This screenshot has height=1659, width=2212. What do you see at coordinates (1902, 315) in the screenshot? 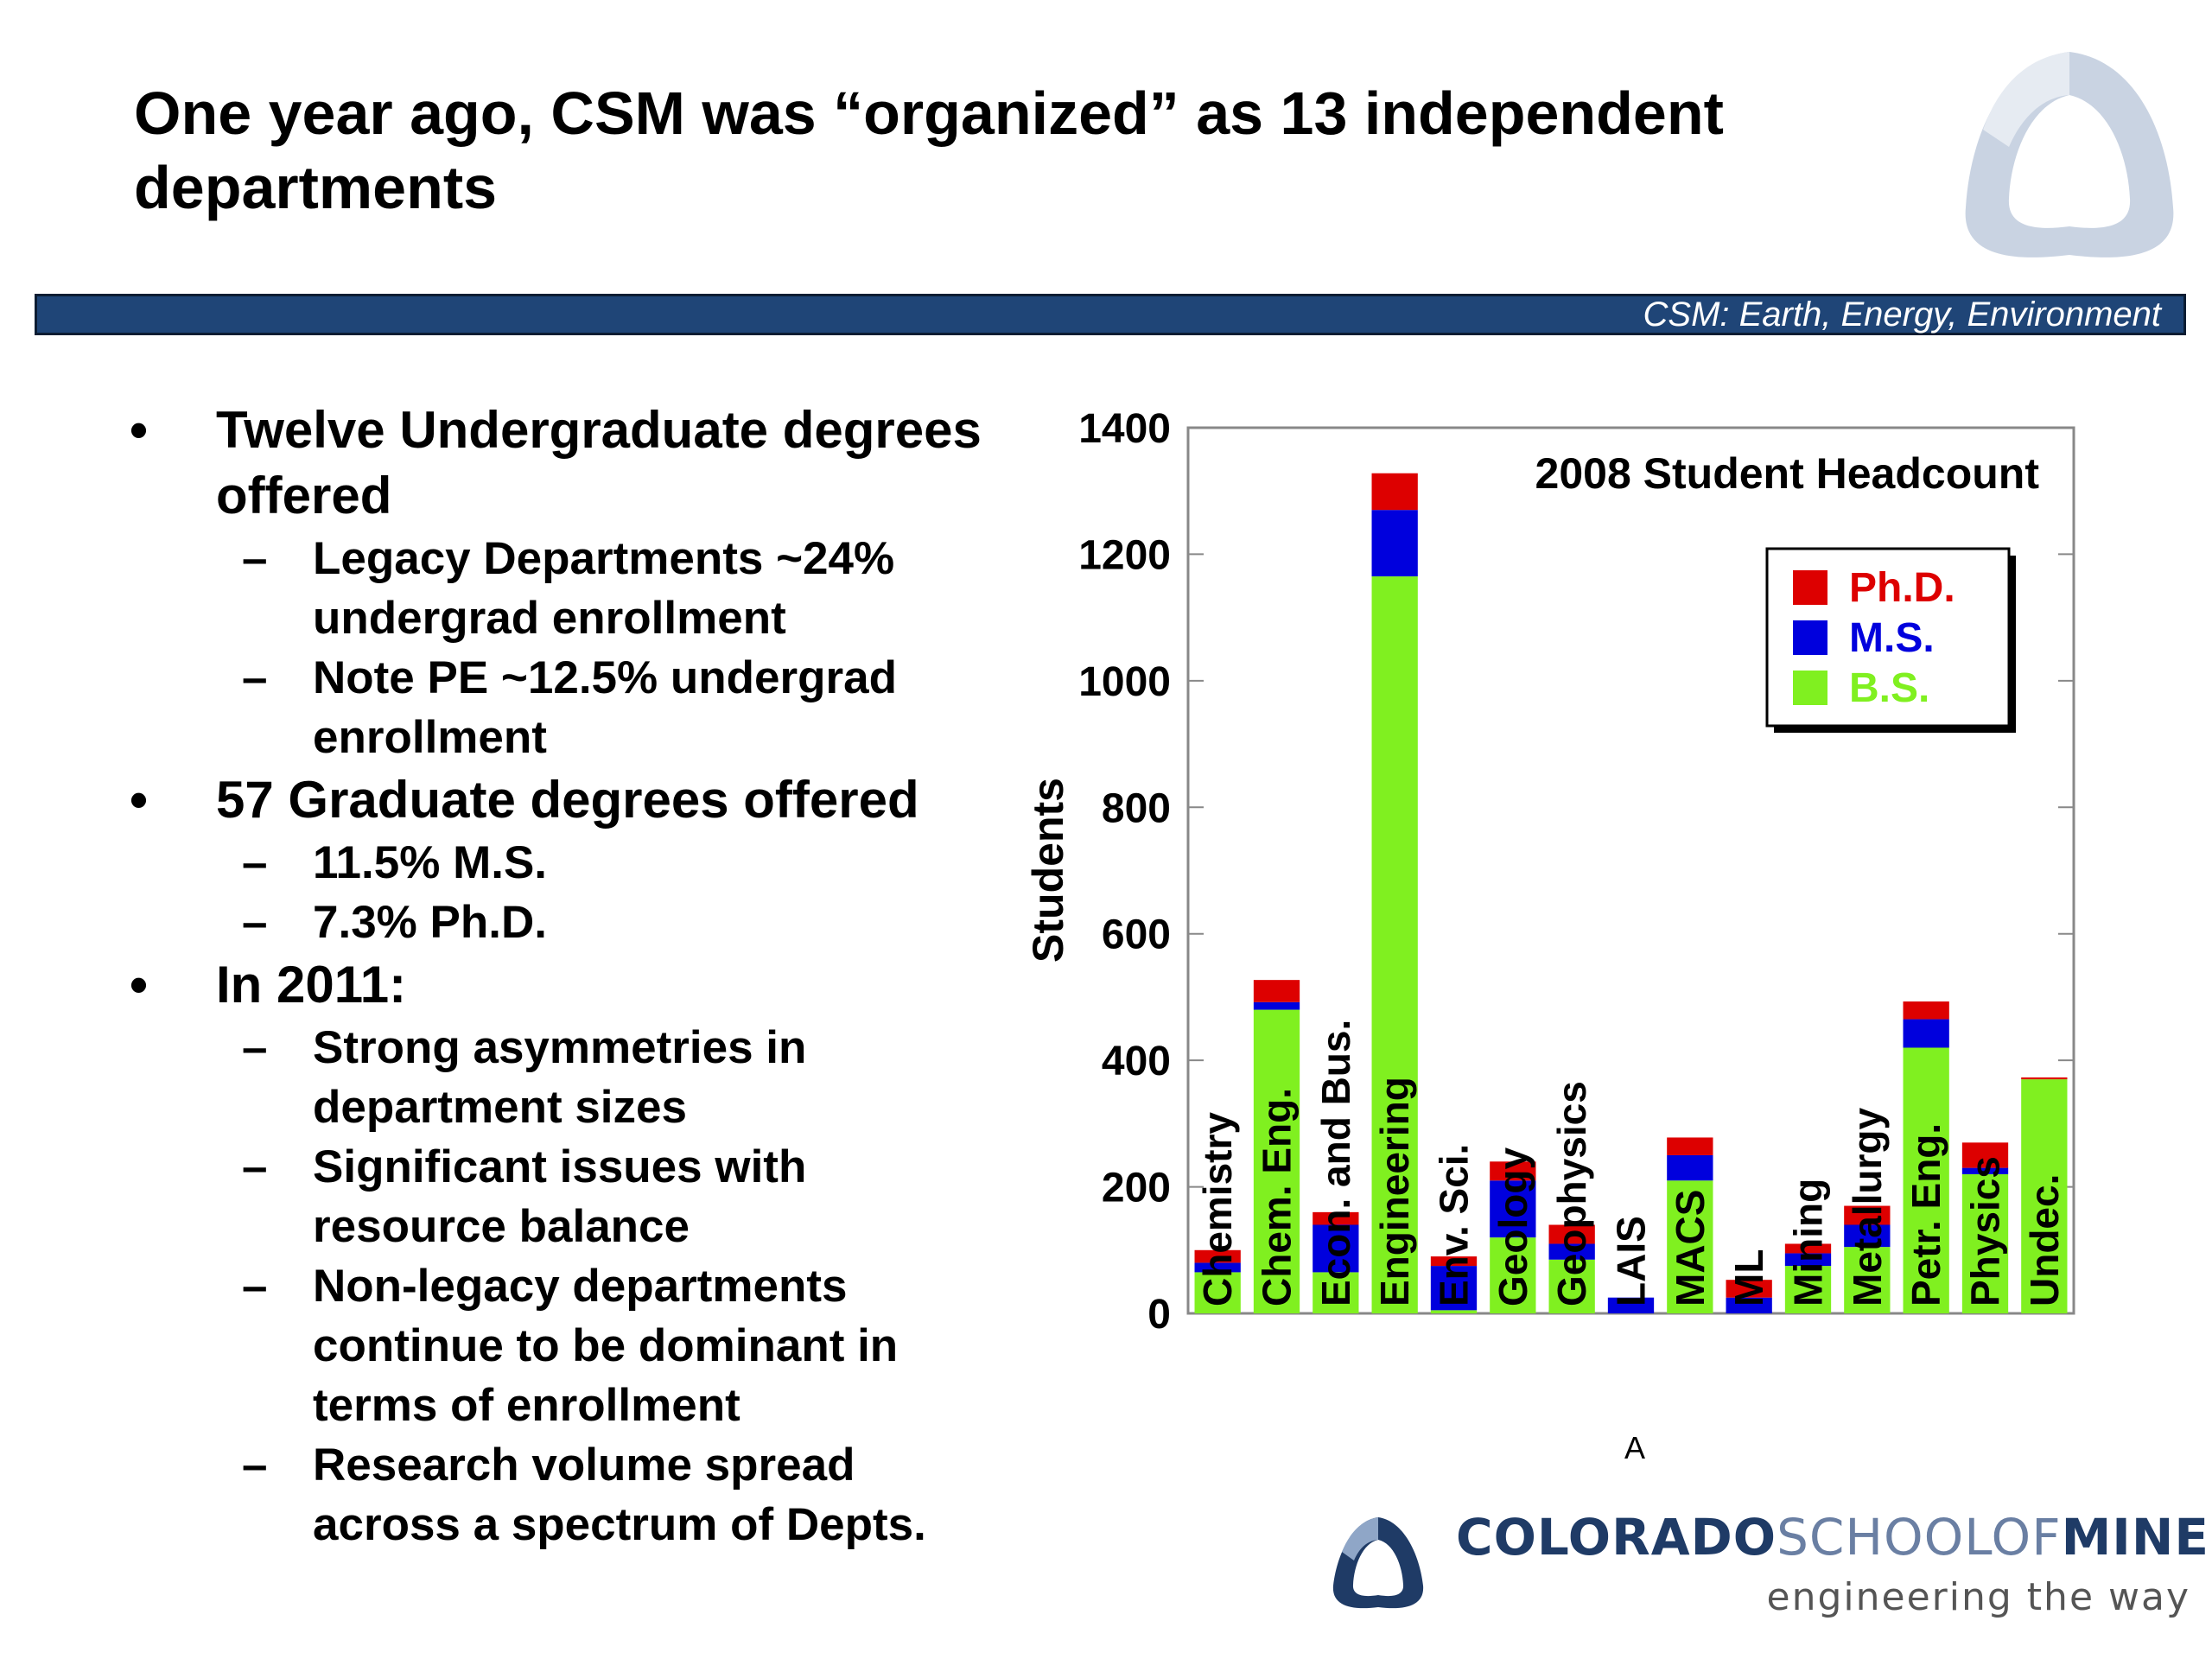
I see `banner-text: CSM: Earth, Energy, Environment` at bounding box center [1902, 315].